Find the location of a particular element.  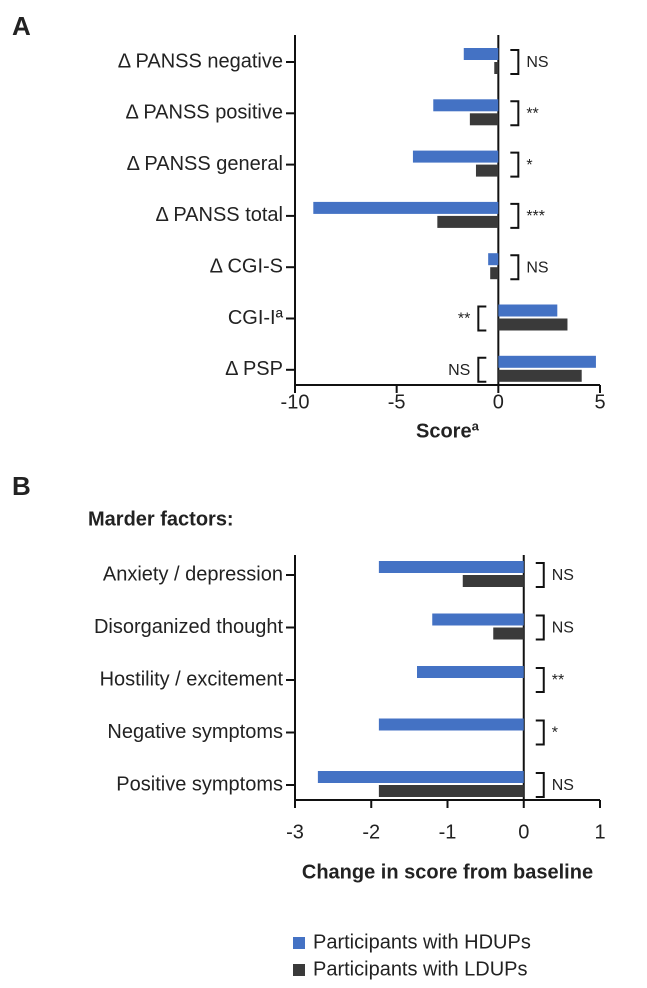

category-label: Δ PANSS total is located at coordinates (220, 215).